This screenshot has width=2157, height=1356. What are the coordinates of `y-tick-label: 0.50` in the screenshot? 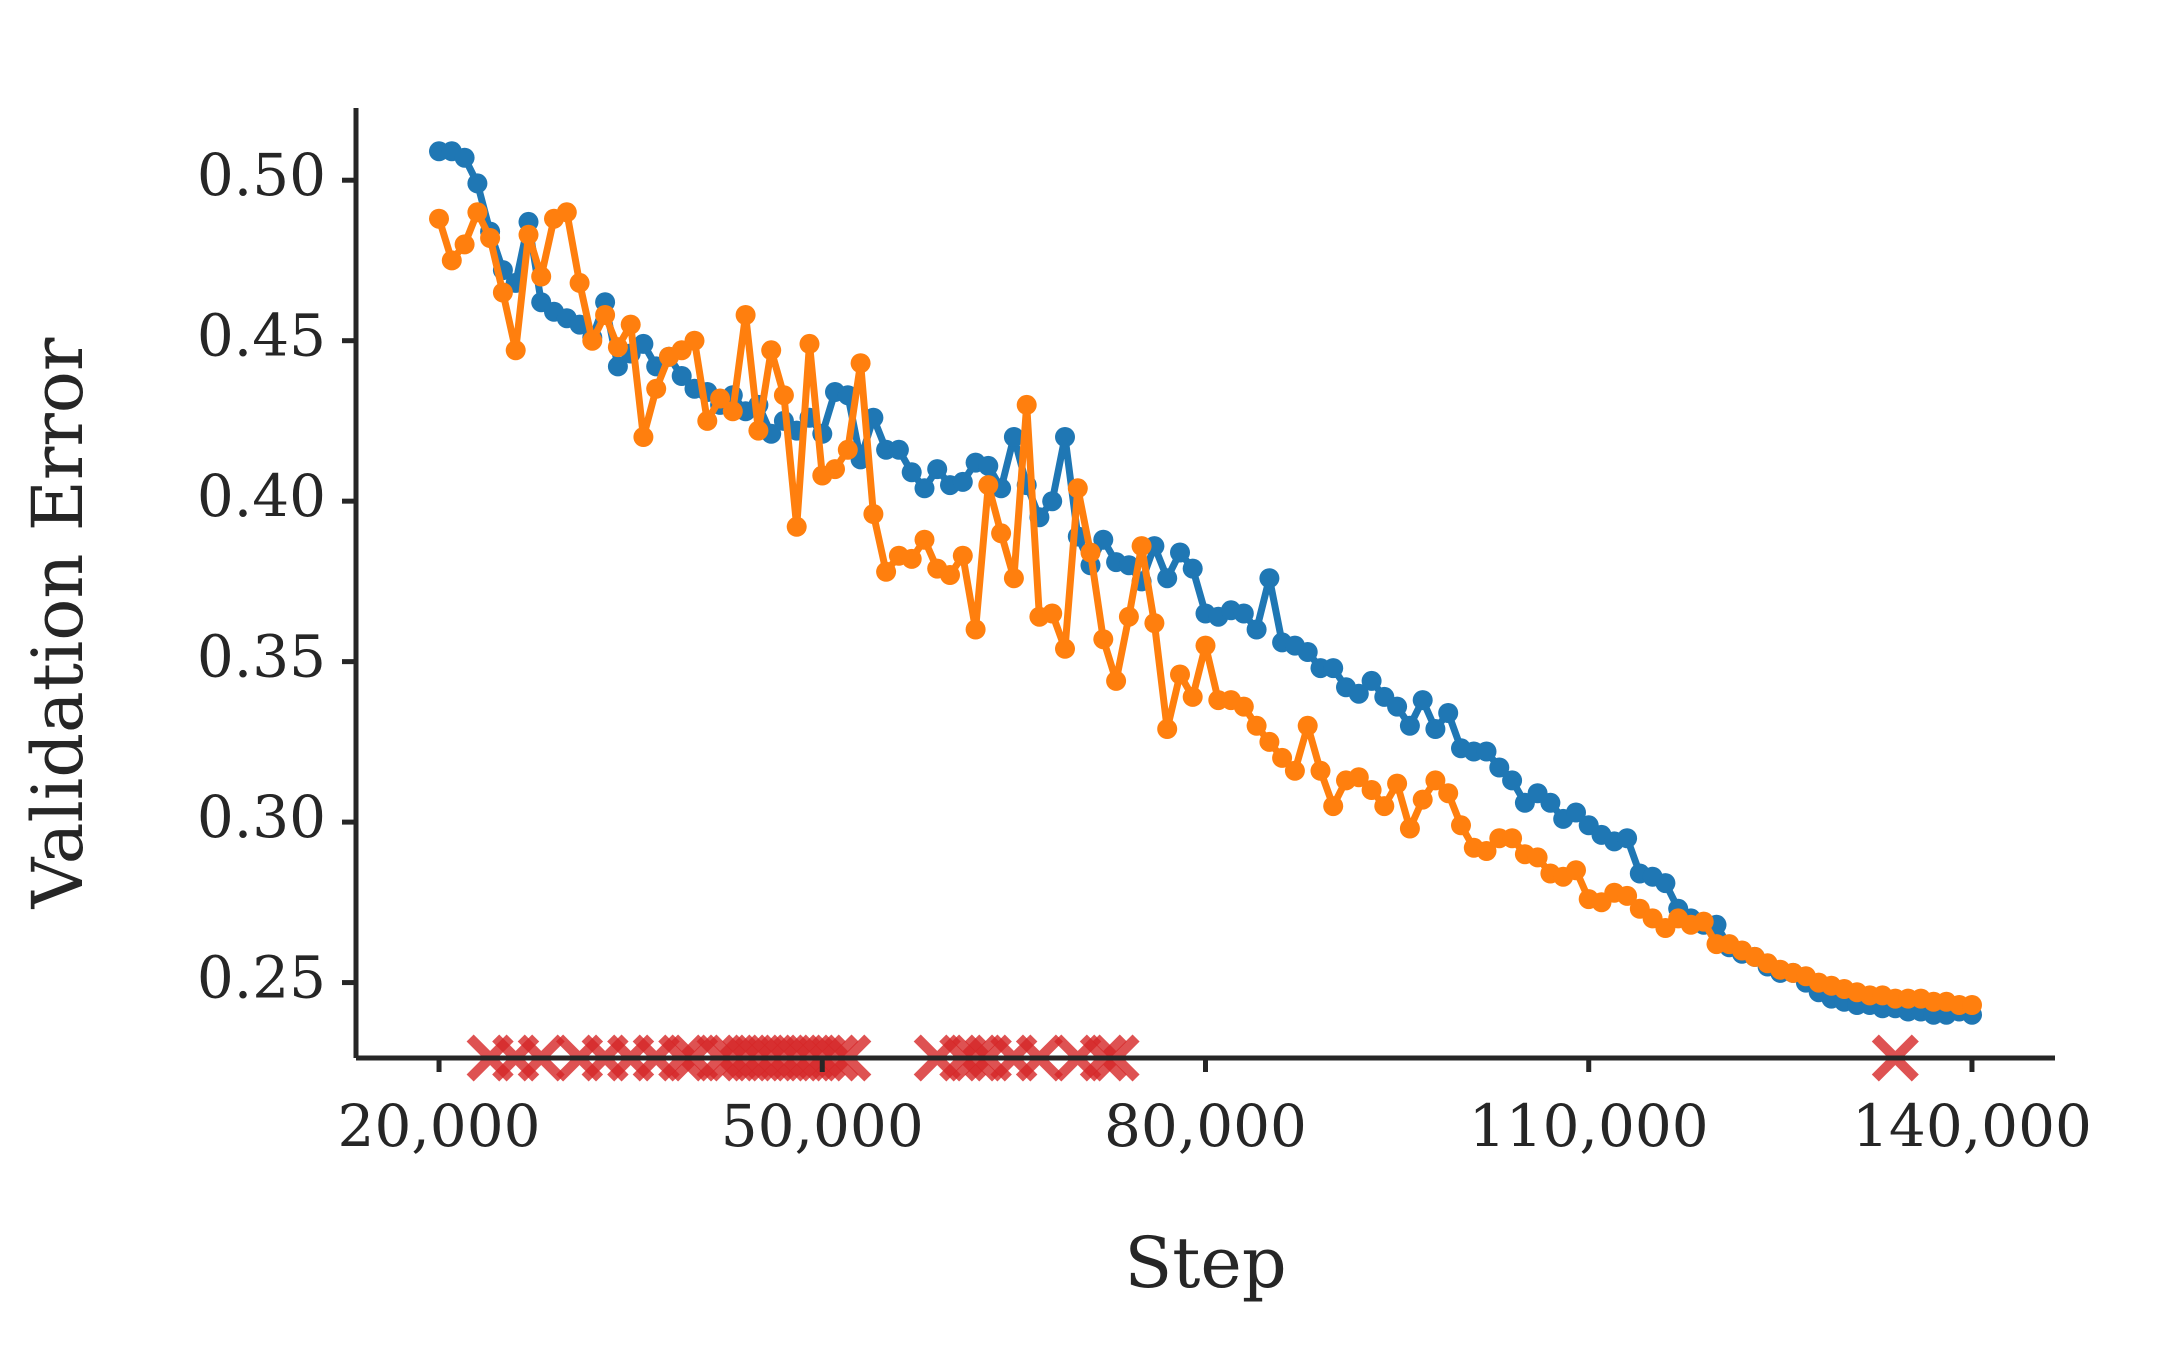 It's located at (261, 175).